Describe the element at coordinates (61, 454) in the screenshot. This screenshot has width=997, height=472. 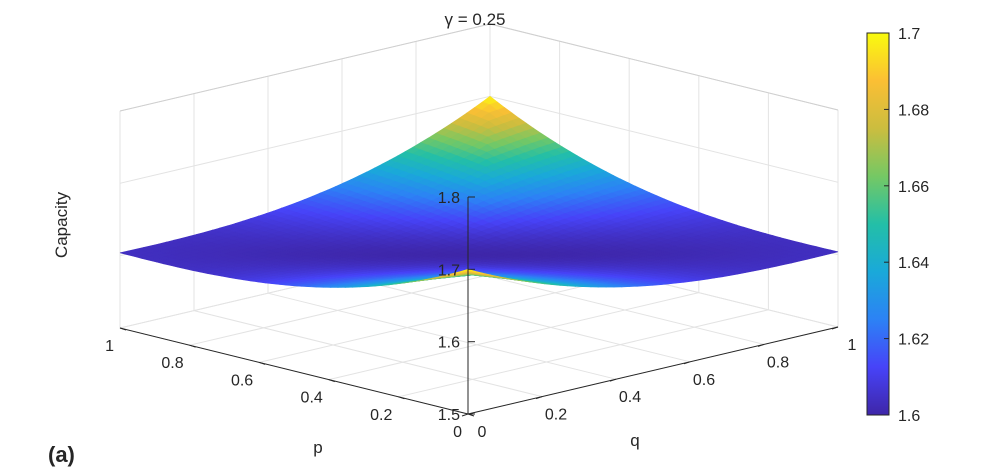
I see `panel-label: (a)` at that location.